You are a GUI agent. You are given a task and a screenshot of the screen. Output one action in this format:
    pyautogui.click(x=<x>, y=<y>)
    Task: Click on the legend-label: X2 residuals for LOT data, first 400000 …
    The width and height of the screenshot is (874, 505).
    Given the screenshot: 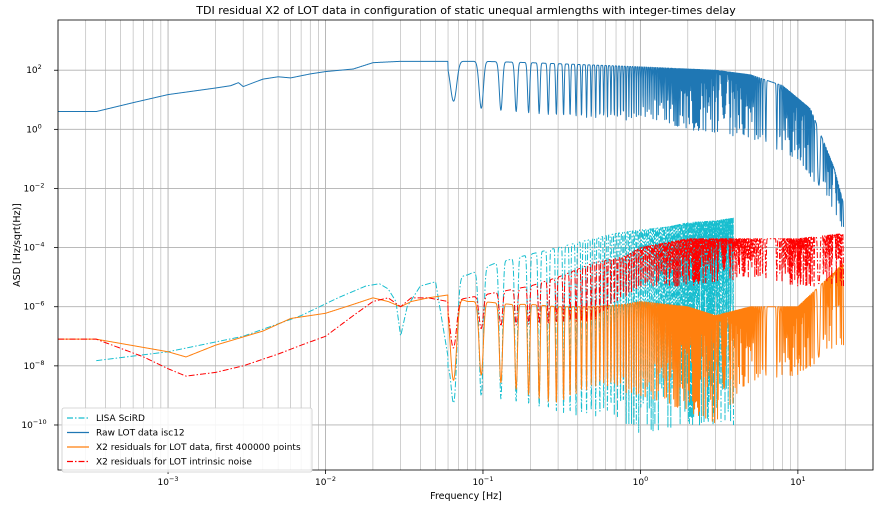 What is the action you would take?
    pyautogui.click(x=198, y=448)
    